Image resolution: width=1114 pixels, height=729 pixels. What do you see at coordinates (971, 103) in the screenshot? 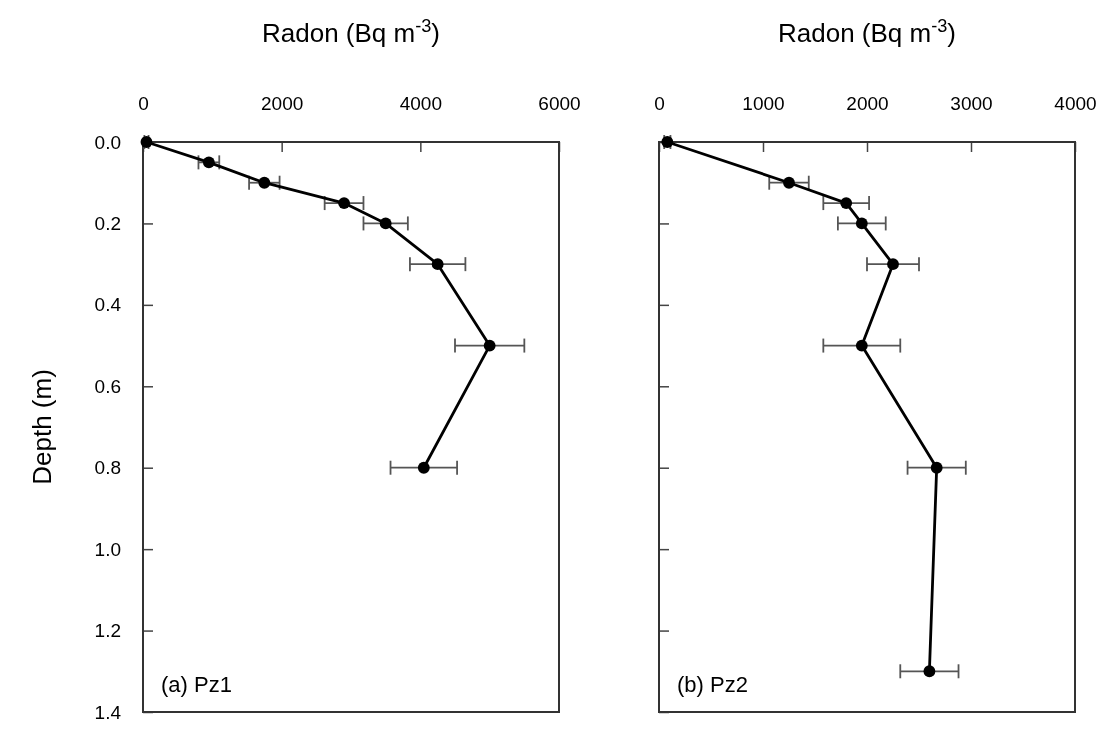
I see `x-tick-label: 3000` at bounding box center [971, 103].